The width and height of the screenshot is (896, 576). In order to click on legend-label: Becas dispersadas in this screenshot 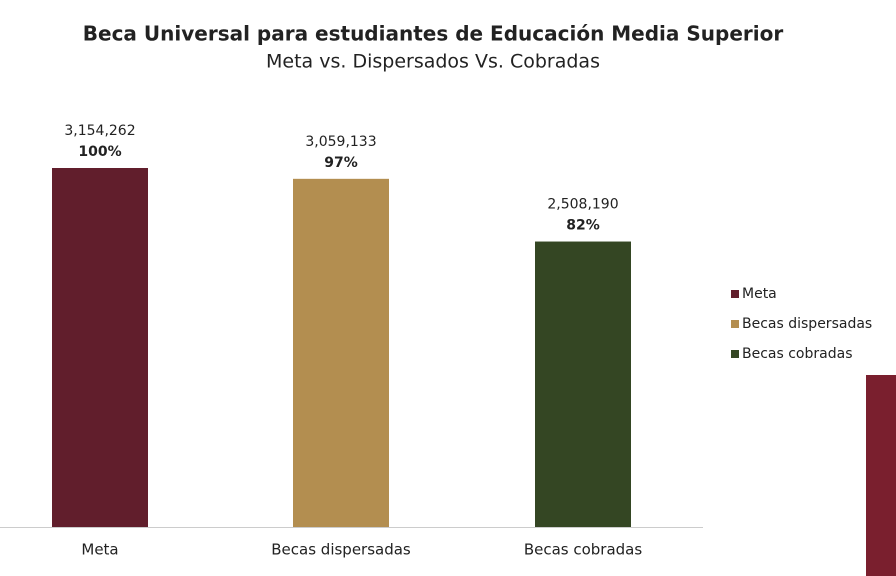, I will do `click(807, 324)`.